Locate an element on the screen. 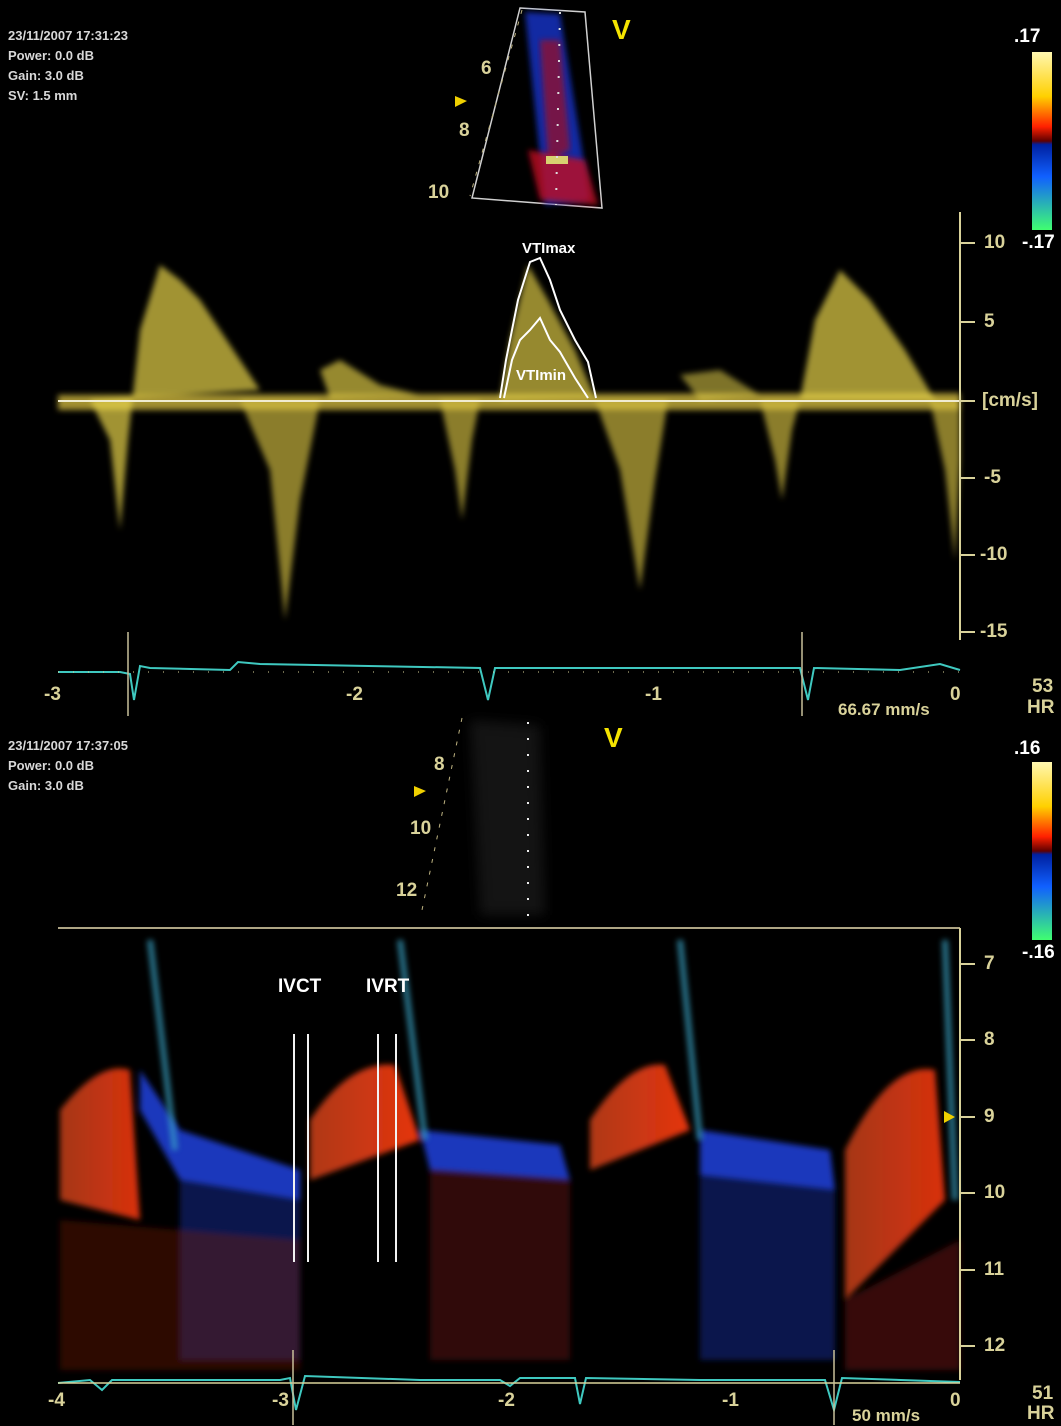  bottom-timestamp: 23/11/2007 17:37:05 is located at coordinates (68, 745).